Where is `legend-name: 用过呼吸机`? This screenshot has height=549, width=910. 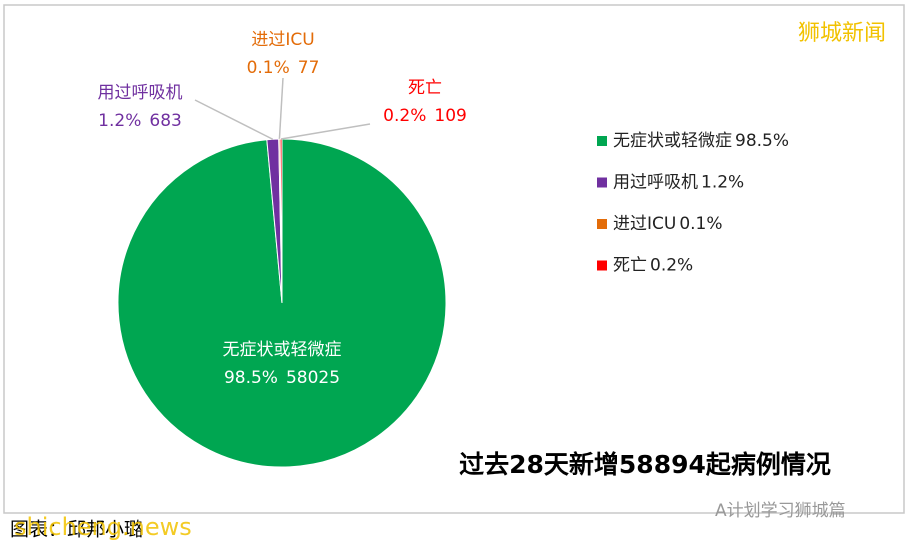
legend-name: 用过呼吸机 is located at coordinates (655, 183).